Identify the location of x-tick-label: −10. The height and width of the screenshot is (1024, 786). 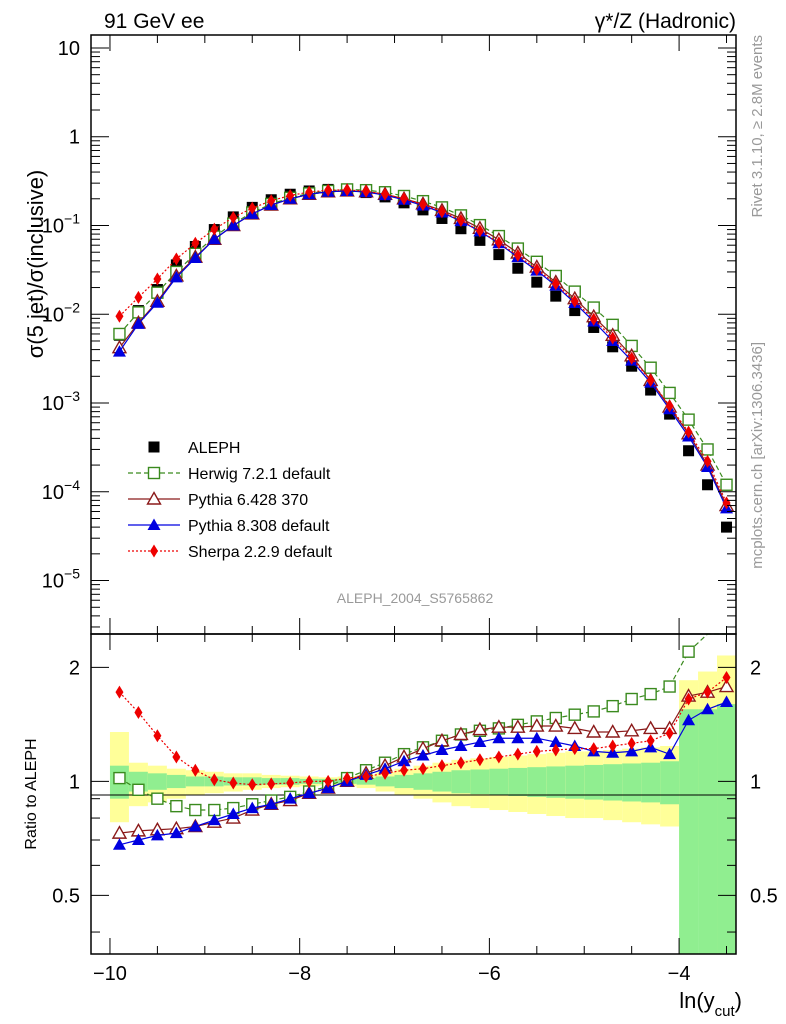
(110, 974).